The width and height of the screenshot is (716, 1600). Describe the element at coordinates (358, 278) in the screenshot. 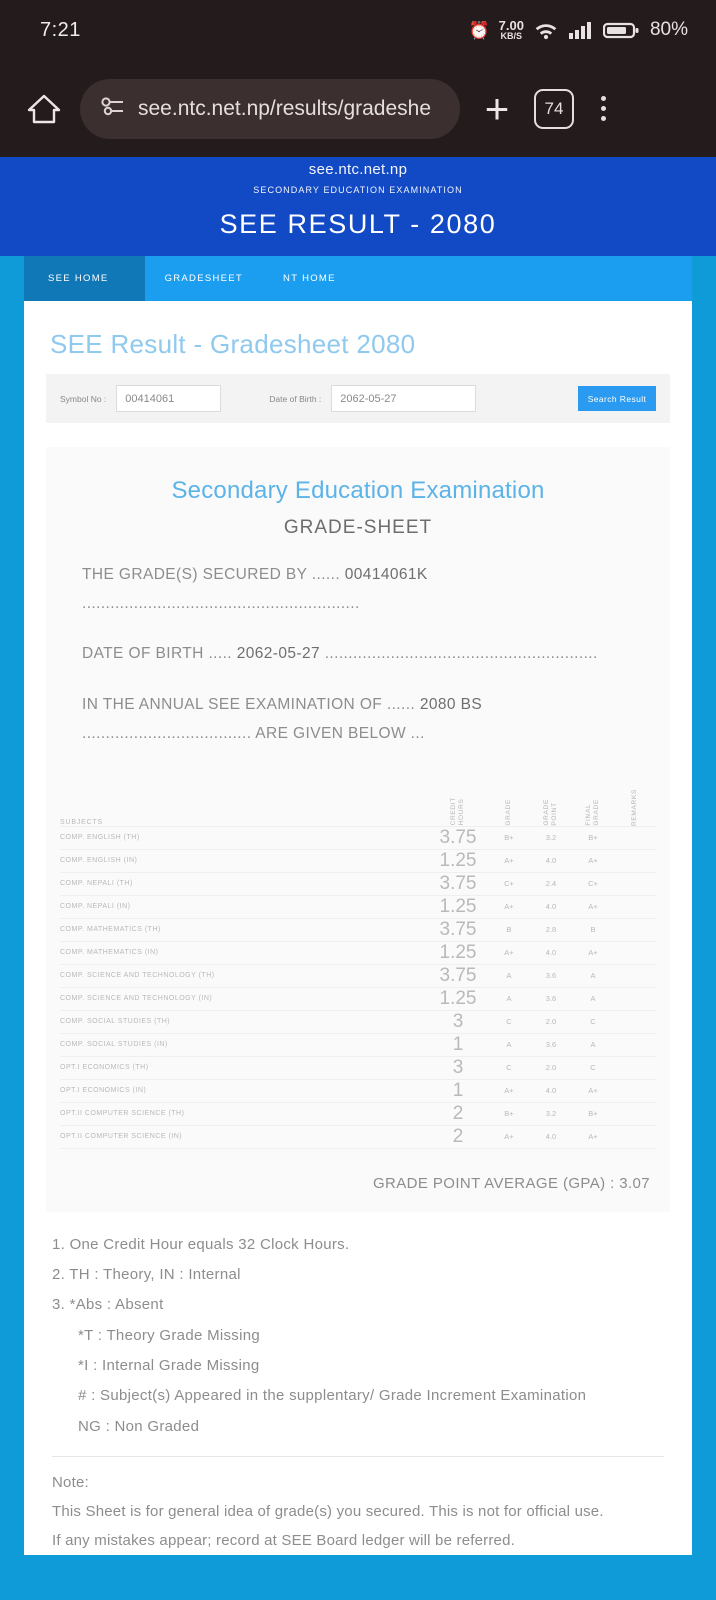

I see `main-nav: SEE HOME GRADESHEET NT HOME` at that location.